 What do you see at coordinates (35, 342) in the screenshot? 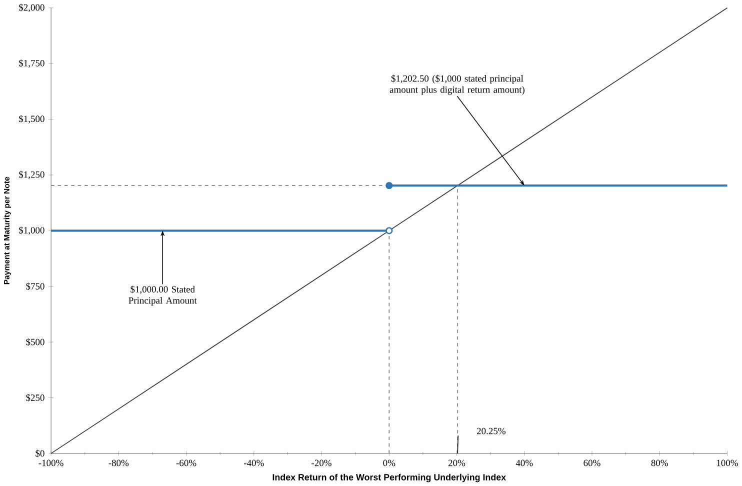
I see `y-tick-label: $500` at bounding box center [35, 342].